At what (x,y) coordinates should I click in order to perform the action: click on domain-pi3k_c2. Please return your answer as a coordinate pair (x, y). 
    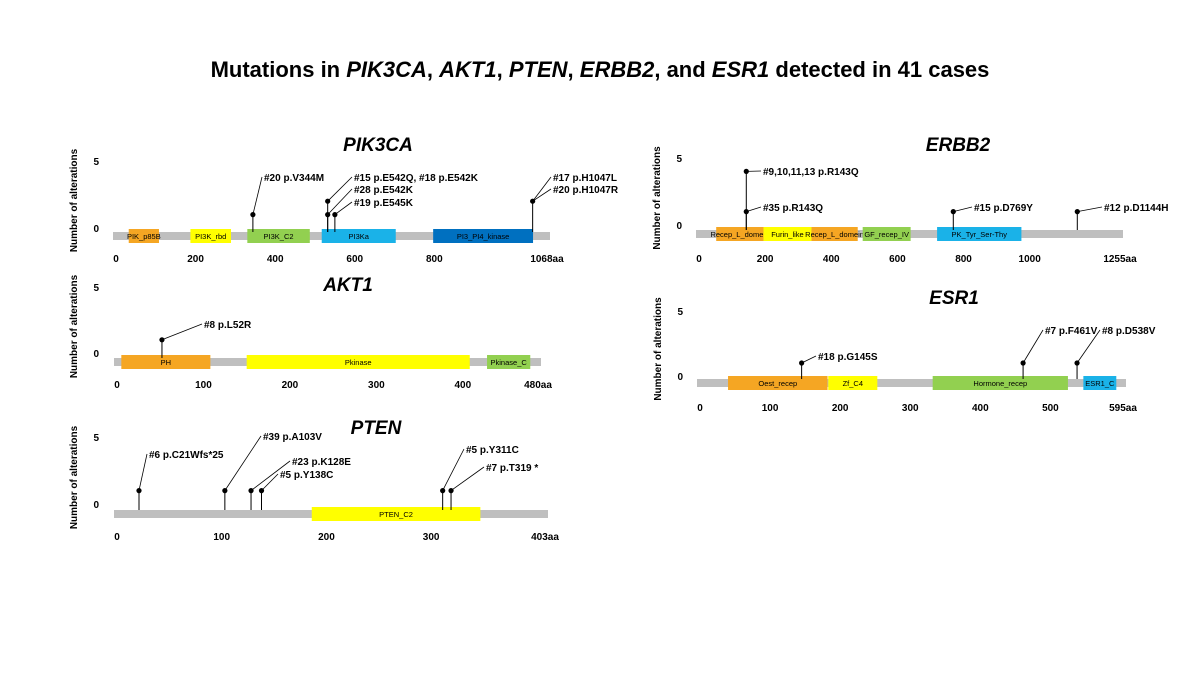
    Looking at the image, I should click on (278, 236).